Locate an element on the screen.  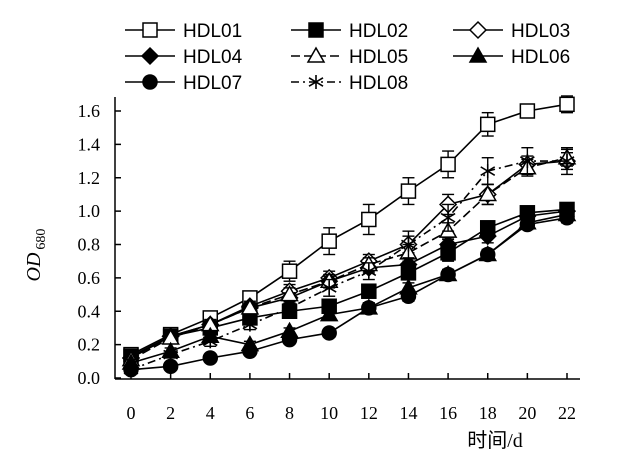
x-tick-label: 22 is located at coordinates (567, 413).